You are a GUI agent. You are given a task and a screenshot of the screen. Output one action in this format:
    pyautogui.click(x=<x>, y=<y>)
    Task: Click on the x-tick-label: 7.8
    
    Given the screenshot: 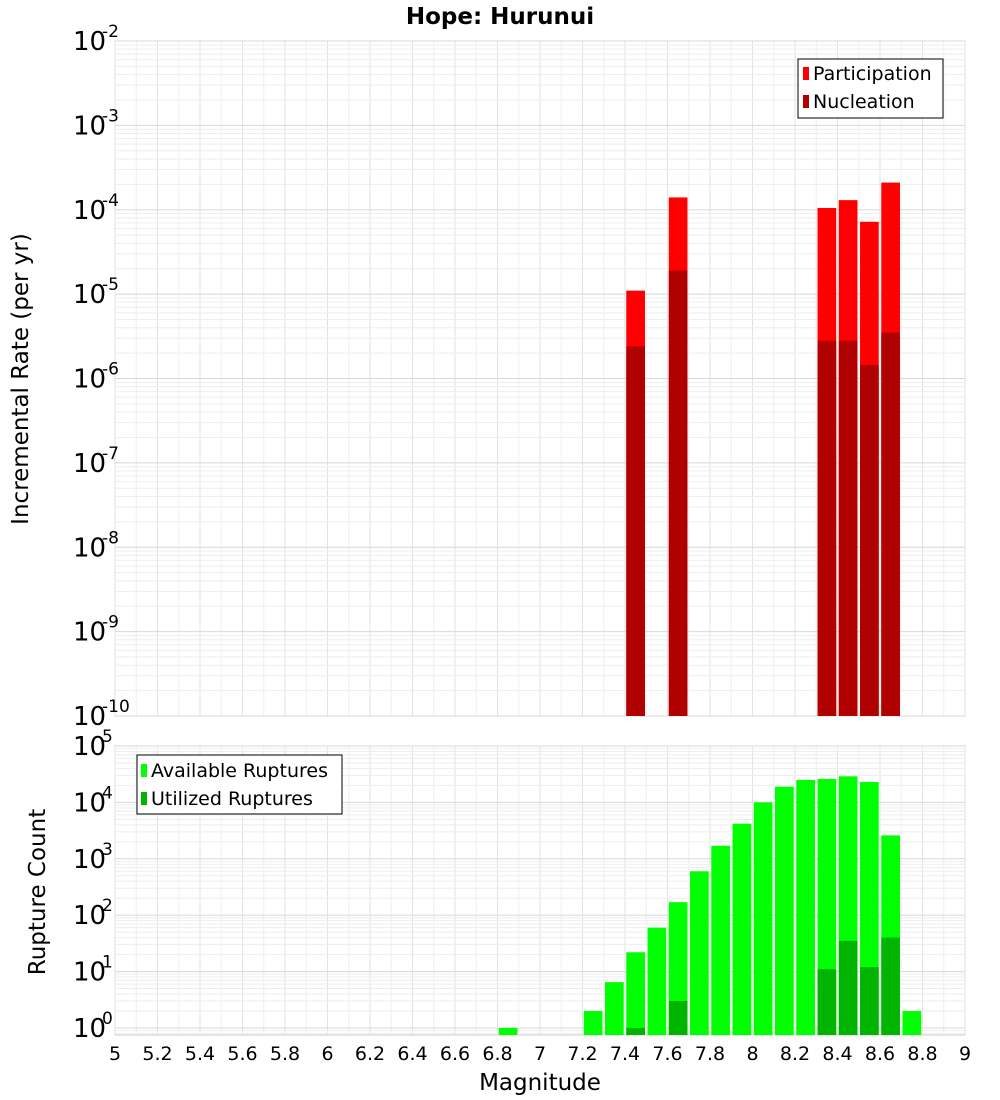 What is the action you would take?
    pyautogui.click(x=710, y=1054)
    